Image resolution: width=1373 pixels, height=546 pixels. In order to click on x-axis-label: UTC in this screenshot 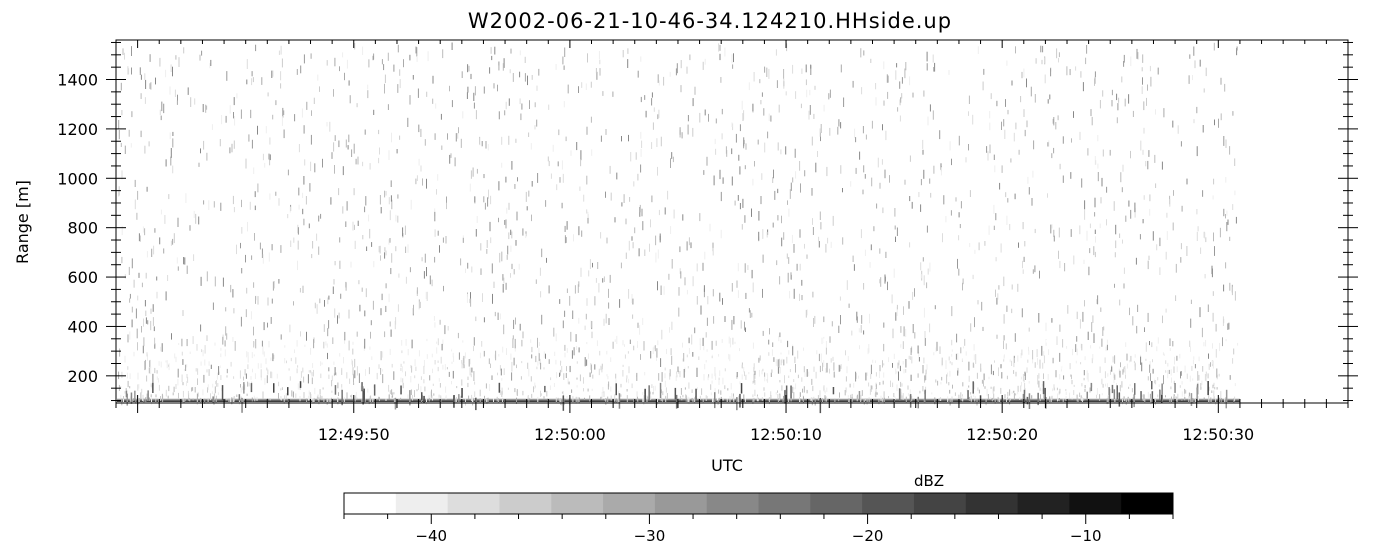, I will do `click(727, 465)`.